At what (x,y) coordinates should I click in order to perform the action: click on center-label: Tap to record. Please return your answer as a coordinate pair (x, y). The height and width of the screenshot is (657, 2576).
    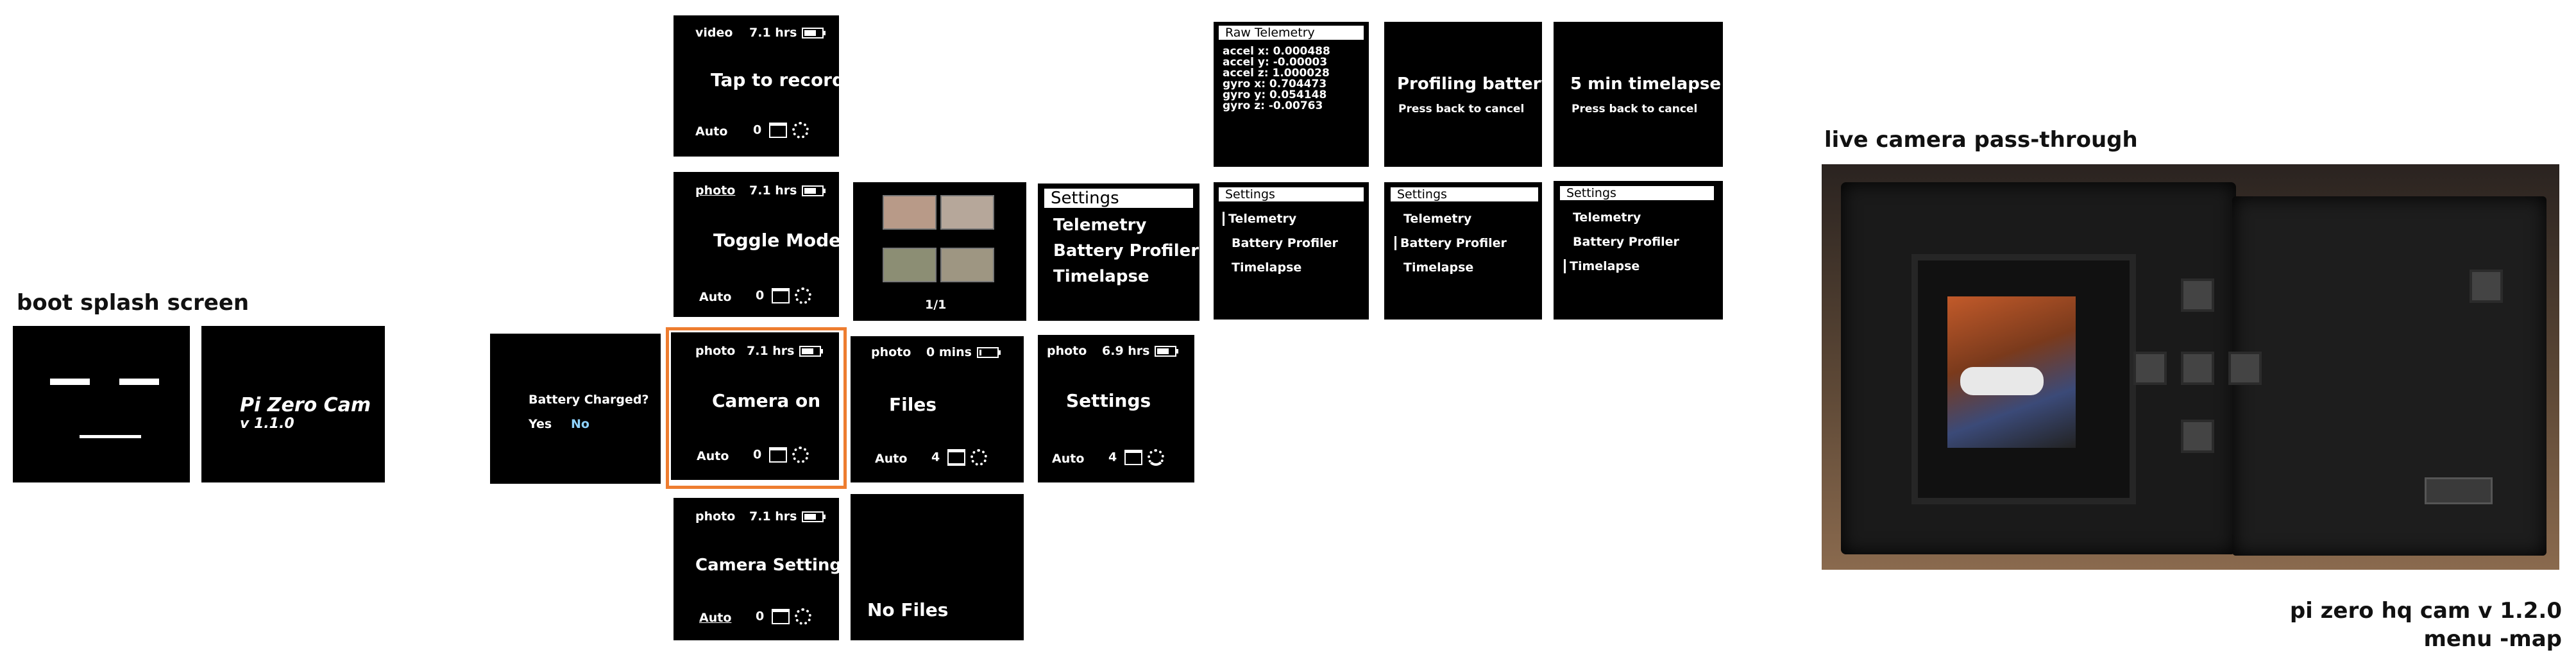
    Looking at the image, I should click on (775, 79).